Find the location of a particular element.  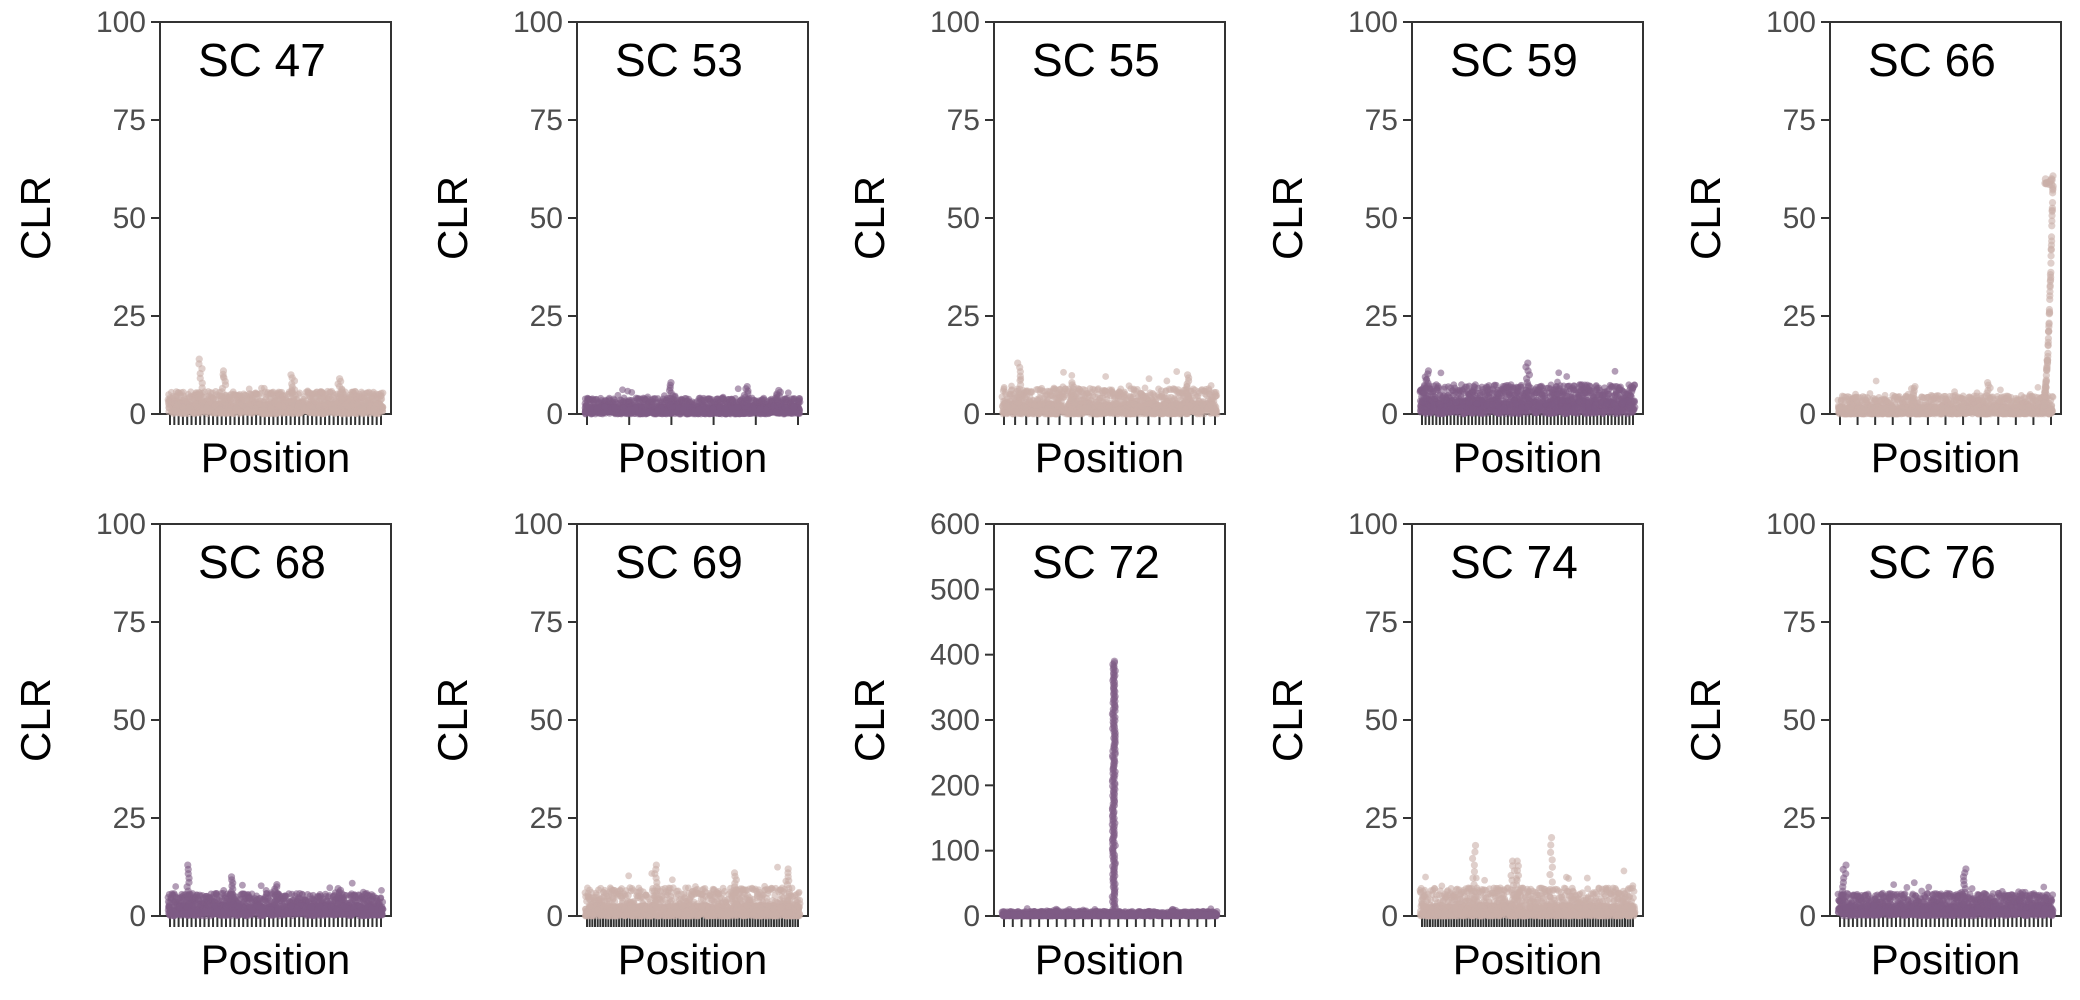

chart-panel: 0 25 50 75 100 SC 47 Position CLR is located at coordinates (202, 243).